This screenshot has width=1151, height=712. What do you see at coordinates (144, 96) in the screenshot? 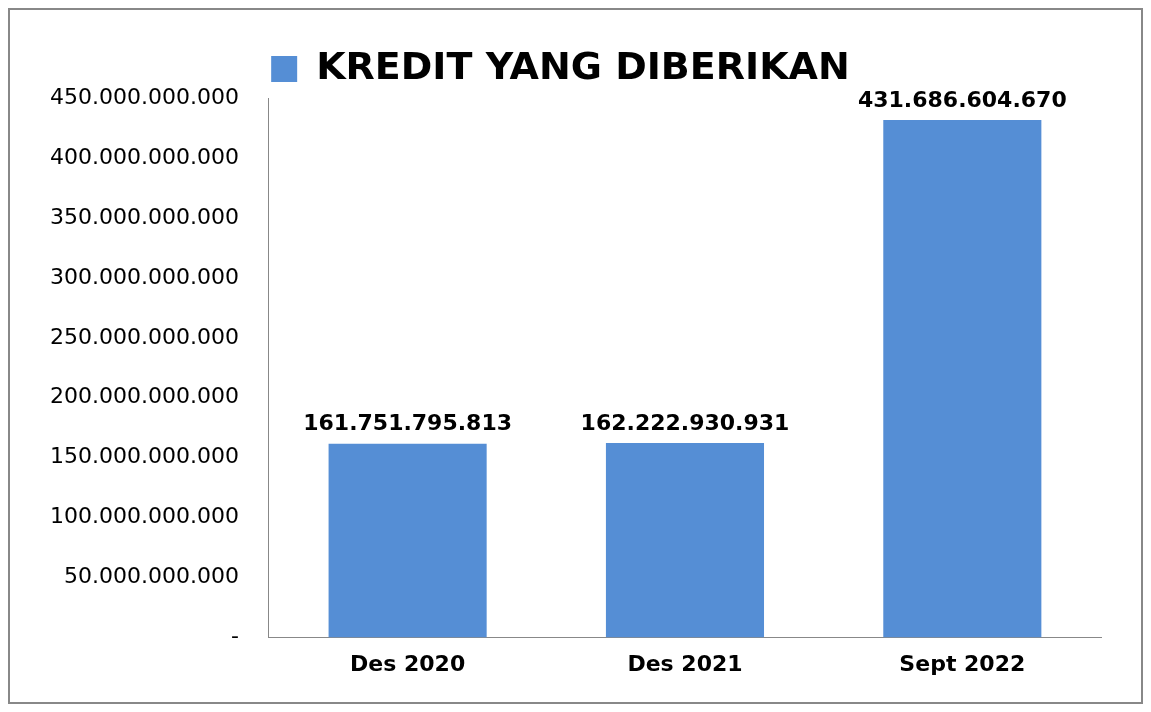
I see `y-tick-label: 450.000.000.000` at bounding box center [144, 96].